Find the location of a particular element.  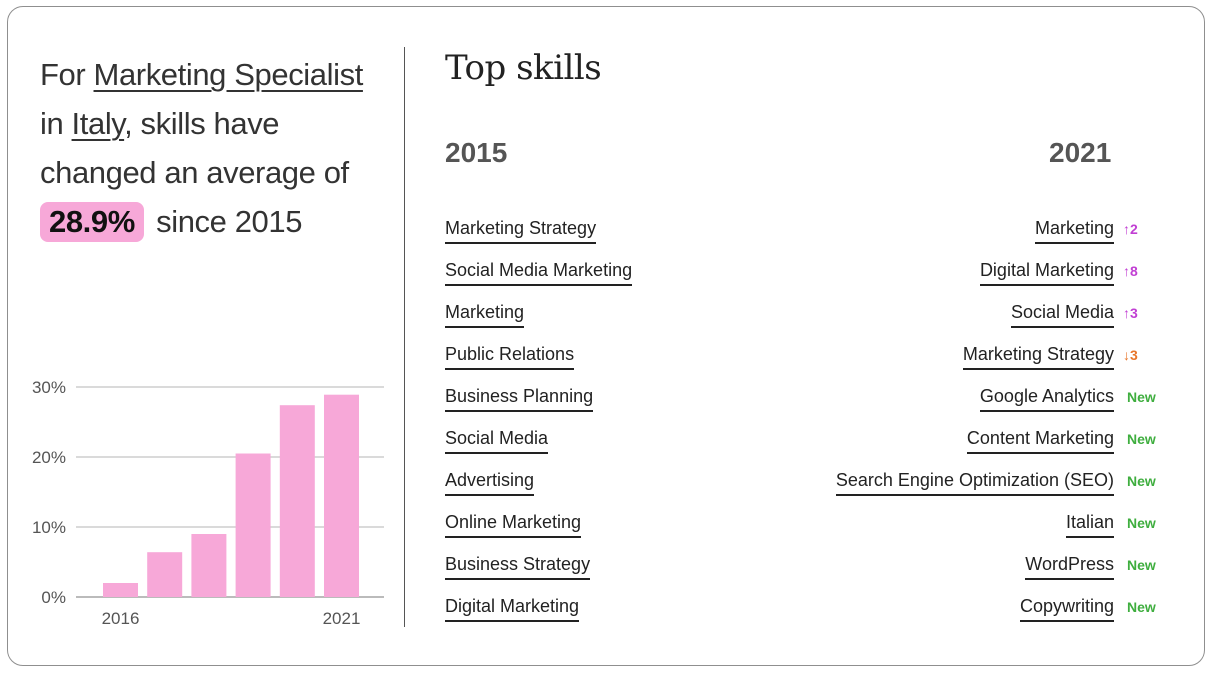

location-link: Italy is located at coordinates (98, 123).